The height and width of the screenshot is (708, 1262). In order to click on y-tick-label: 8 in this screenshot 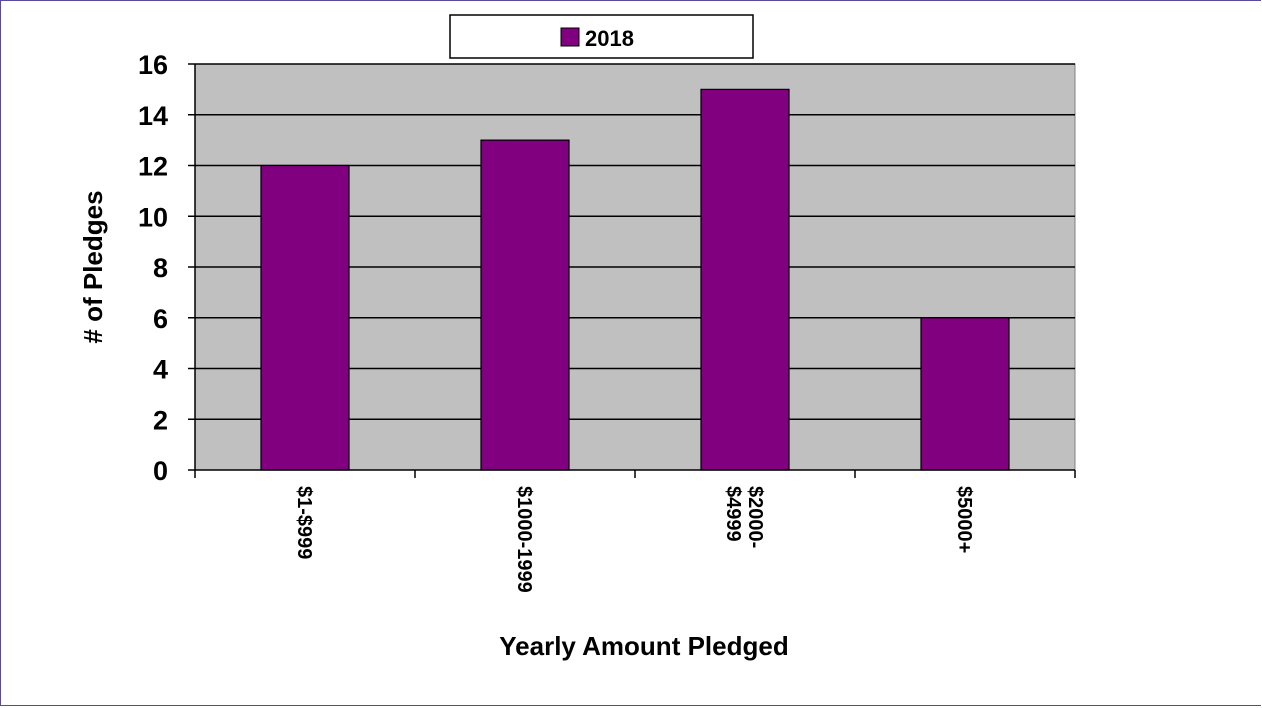, I will do `click(160, 268)`.